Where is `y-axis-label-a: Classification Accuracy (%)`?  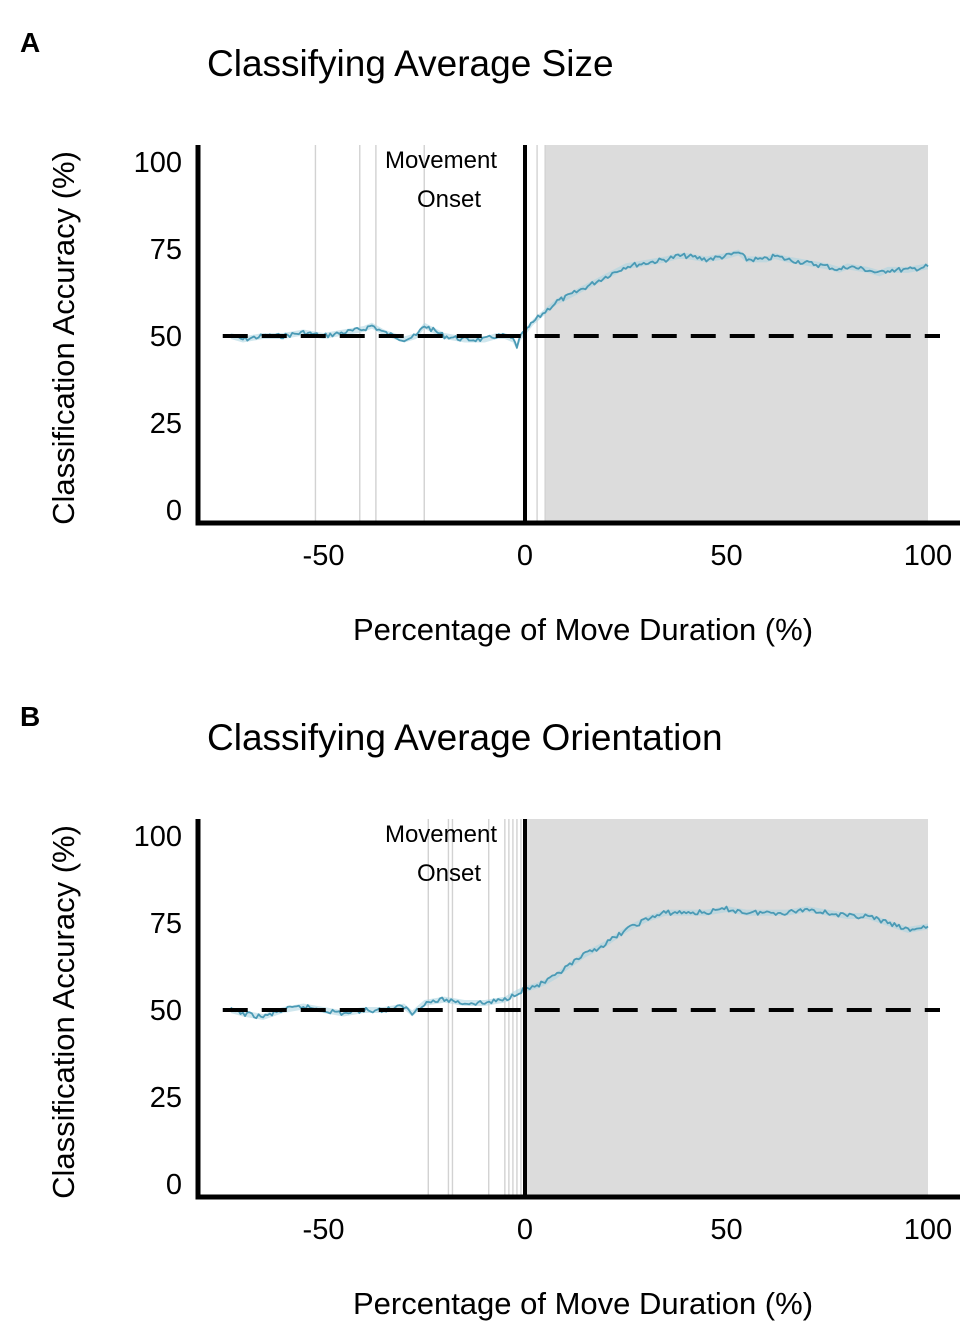 y-axis-label-a: Classification Accuracy (%) is located at coordinates (63, 338).